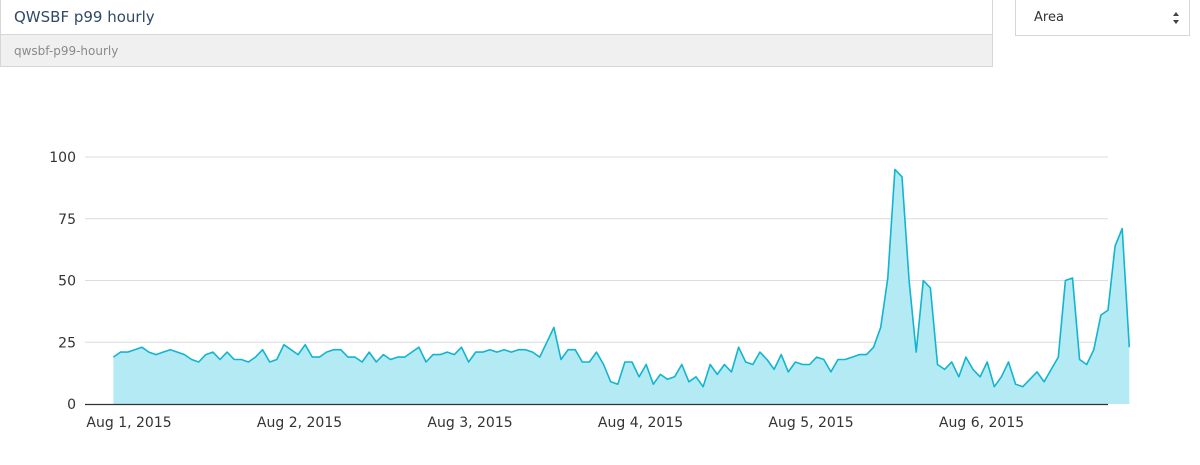 The width and height of the screenshot is (1200, 465). I want to click on query-name-panel: qwsbf-p99-hourly, so click(496, 33).